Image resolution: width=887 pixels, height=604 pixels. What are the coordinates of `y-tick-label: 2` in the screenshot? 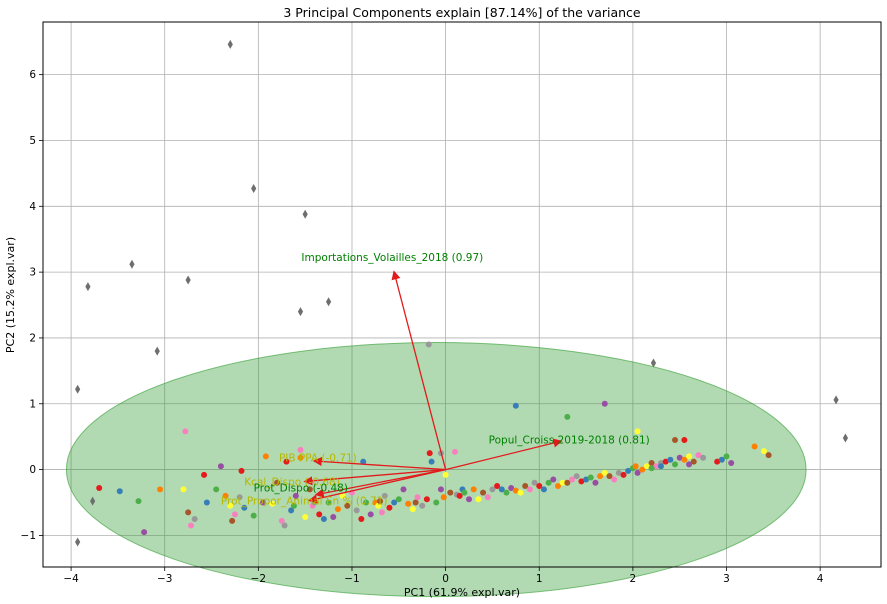 It's located at (32, 338).